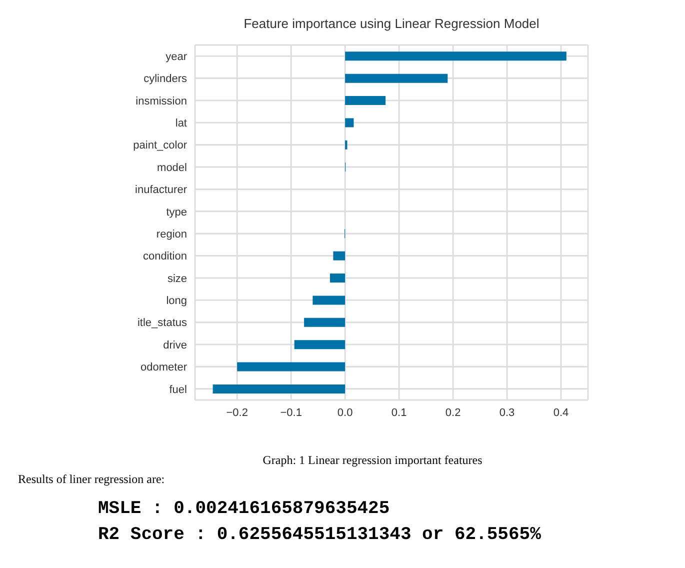 The image size is (685, 568). What do you see at coordinates (175, 345) in the screenshot?
I see `y-tick-label: drive` at bounding box center [175, 345].